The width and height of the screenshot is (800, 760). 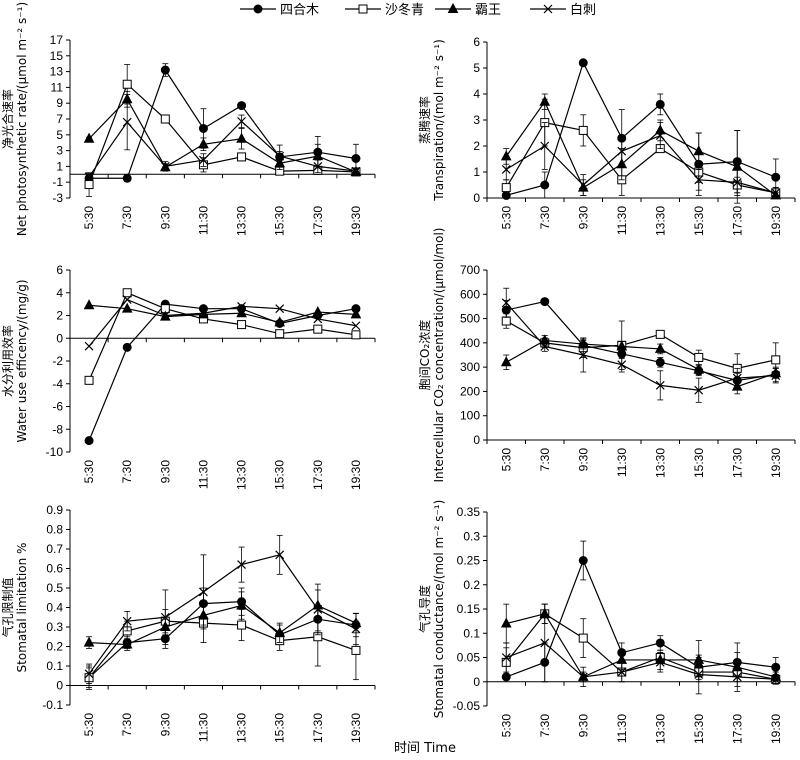 What do you see at coordinates (22, 608) in the screenshot?
I see `y-axis-title-en: Stomatal limitation %` at bounding box center [22, 608].